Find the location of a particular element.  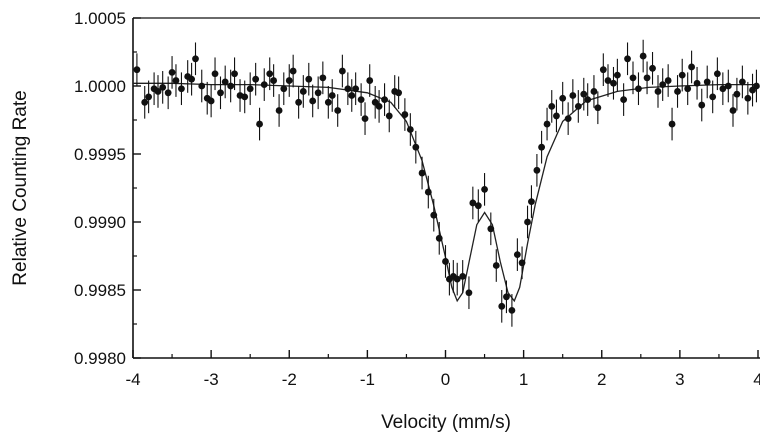

x-tick-label: -4 is located at coordinates (132, 379).